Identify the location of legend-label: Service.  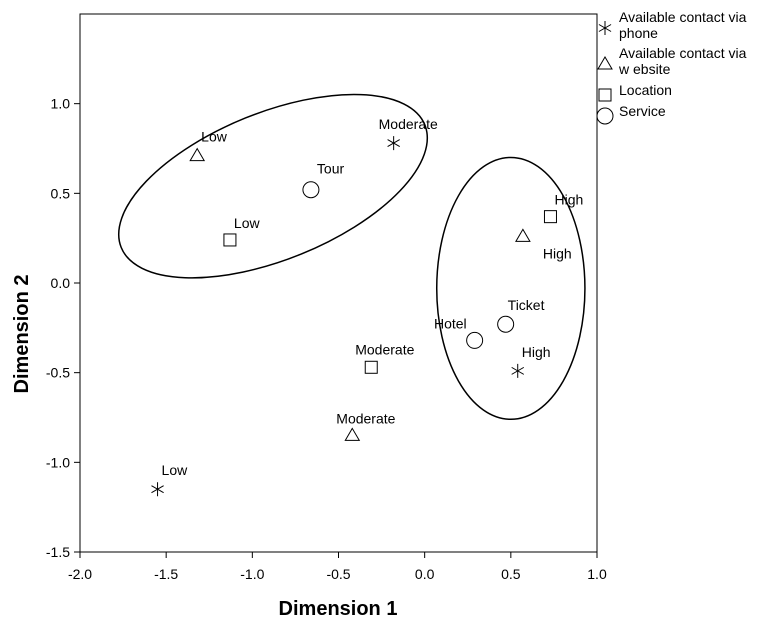
(642, 111).